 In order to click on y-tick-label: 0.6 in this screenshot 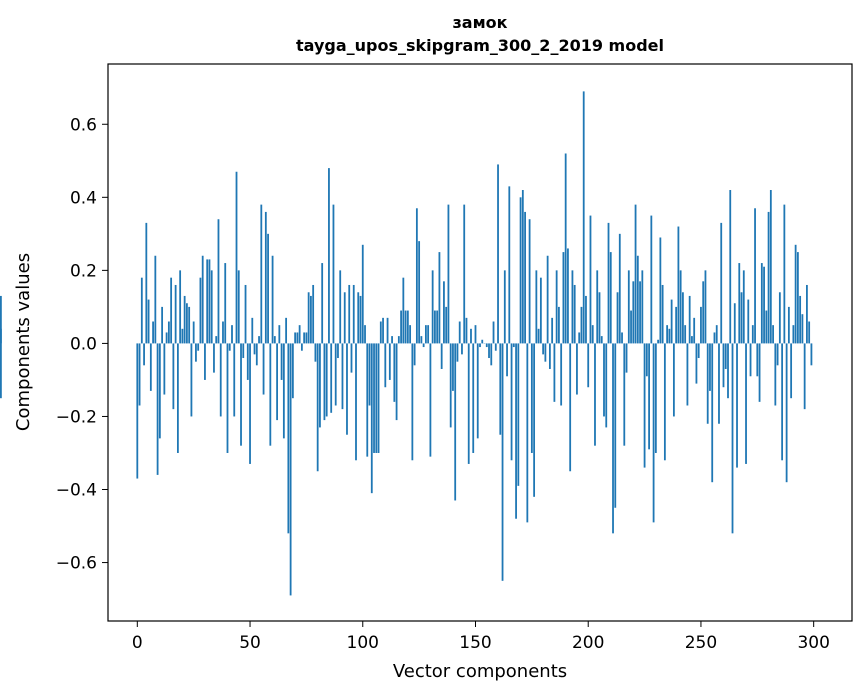, I will do `click(83, 125)`.